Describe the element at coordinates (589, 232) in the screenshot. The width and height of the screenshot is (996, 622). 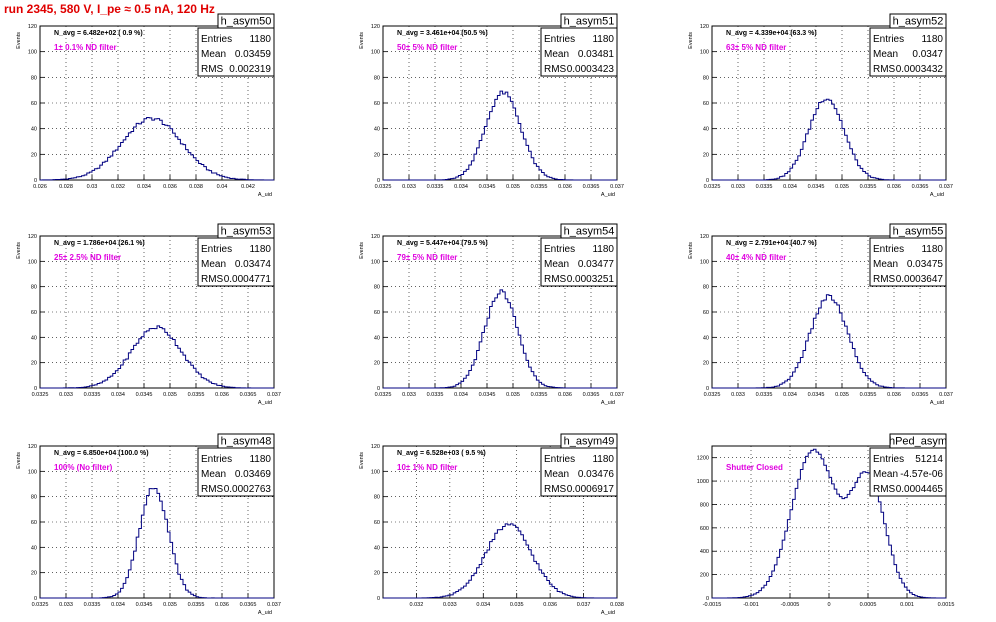
I see `stats-title: h_asym54` at that location.